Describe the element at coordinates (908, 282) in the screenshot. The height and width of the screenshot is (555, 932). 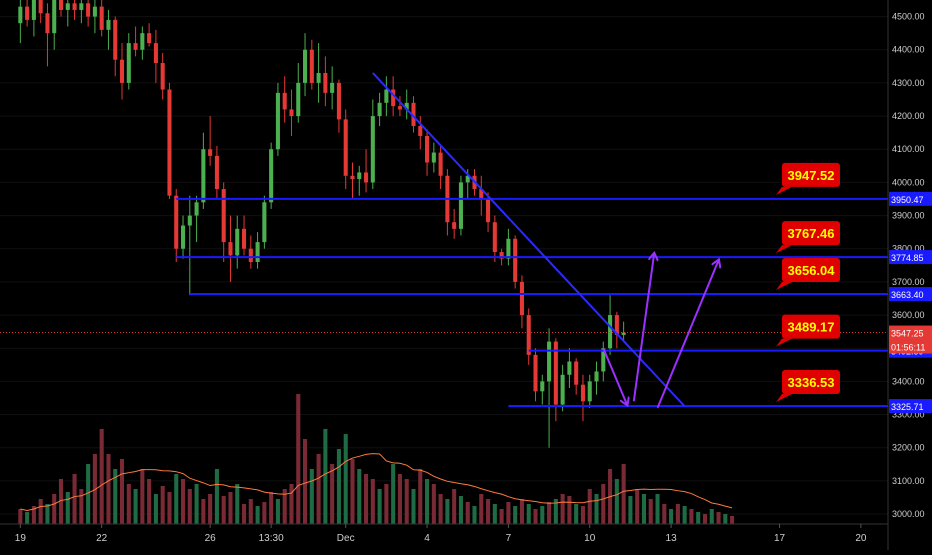
I see `price-tick-label: 3700.00` at that location.